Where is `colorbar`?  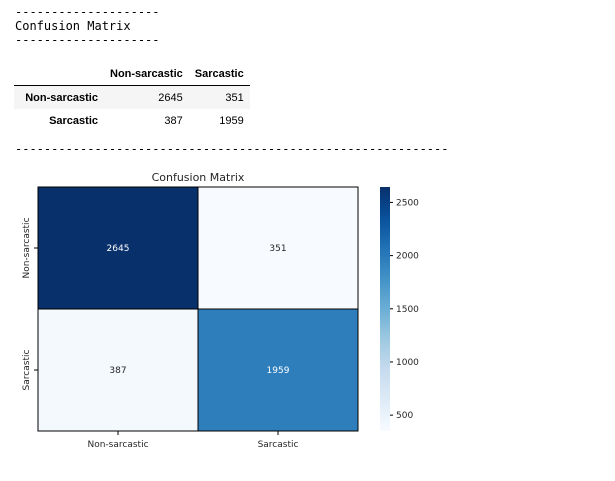 colorbar is located at coordinates (385, 309).